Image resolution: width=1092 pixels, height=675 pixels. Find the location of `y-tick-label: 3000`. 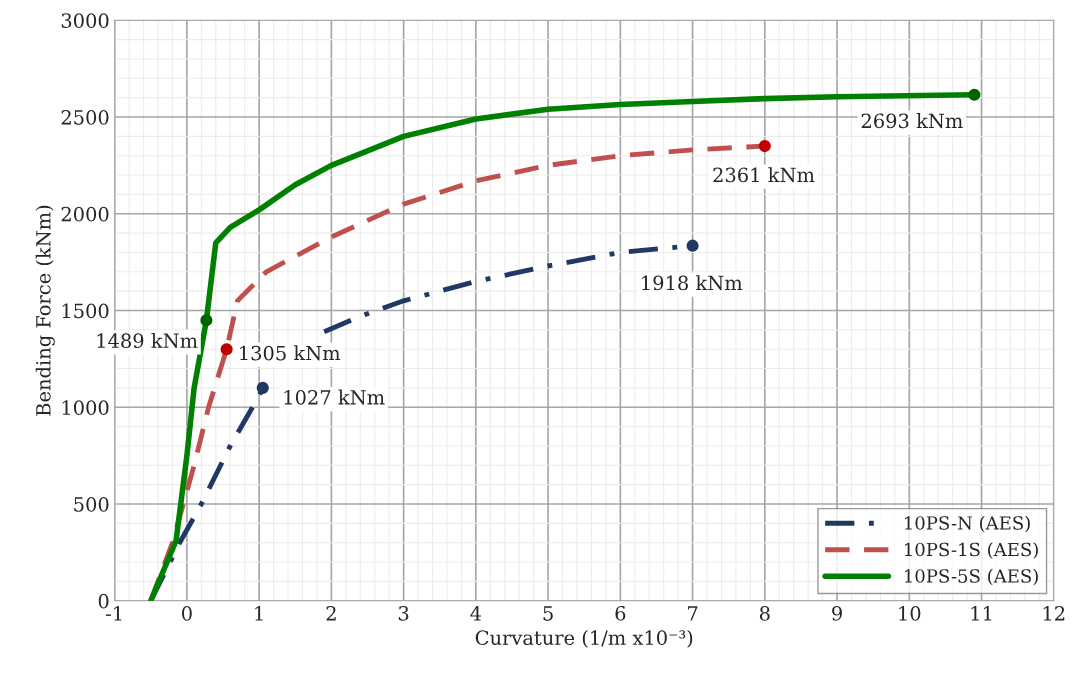

y-tick-label: 3000 is located at coordinates (85, 20).